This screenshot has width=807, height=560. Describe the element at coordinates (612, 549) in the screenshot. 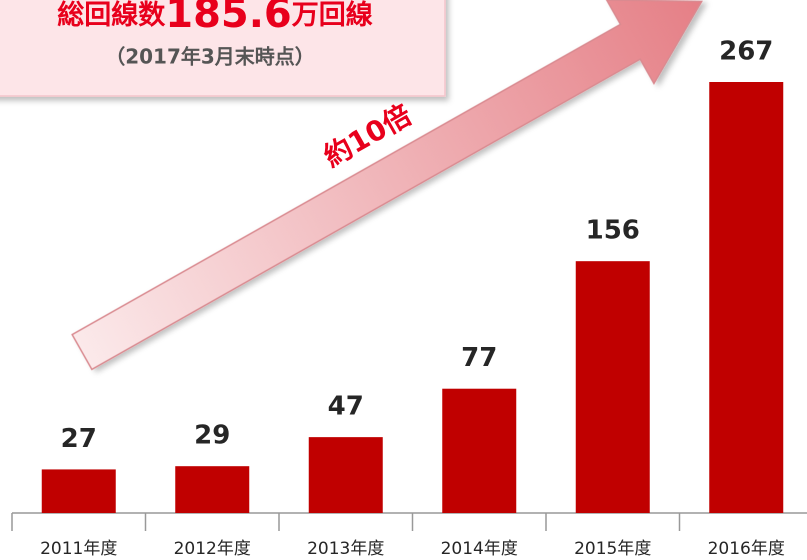

I see `x-tick-label: 2015年度` at that location.